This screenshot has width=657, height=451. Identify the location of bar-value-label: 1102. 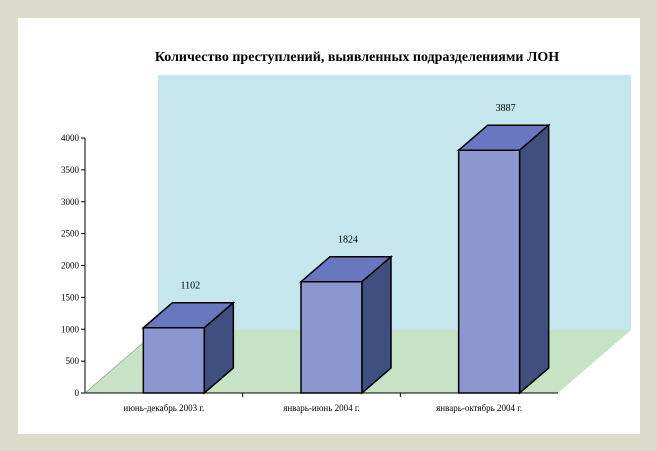
(191, 286).